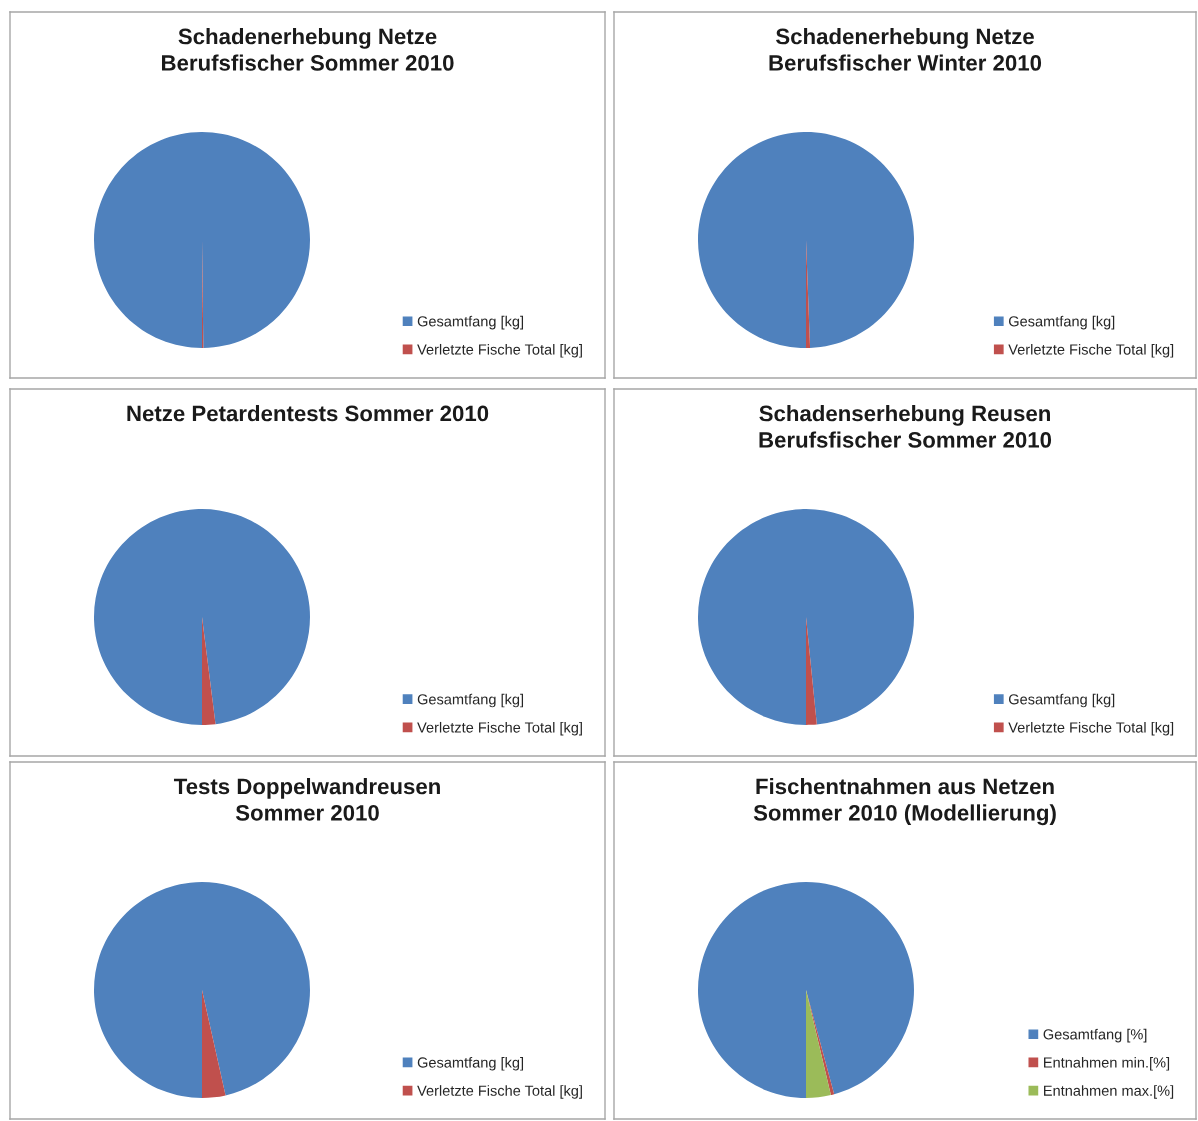  I want to click on chart-title: Schadenerhebung Netze Berufsfischer Winter 2010, so click(905, 49).